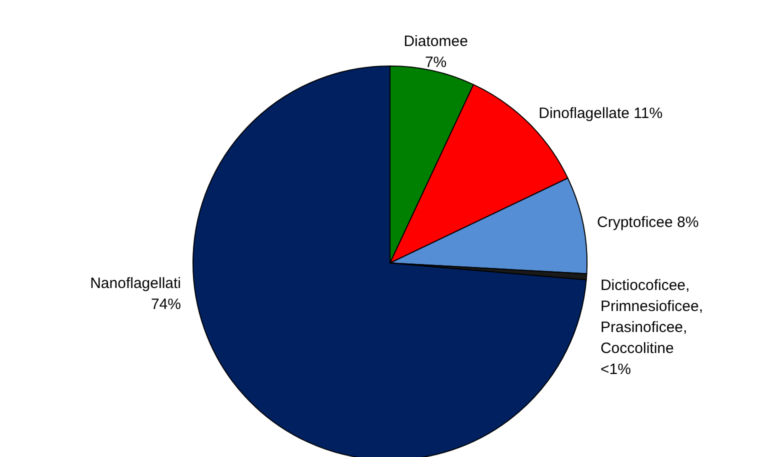 The height and width of the screenshot is (457, 765). I want to click on data-label: 74%, so click(165, 304).